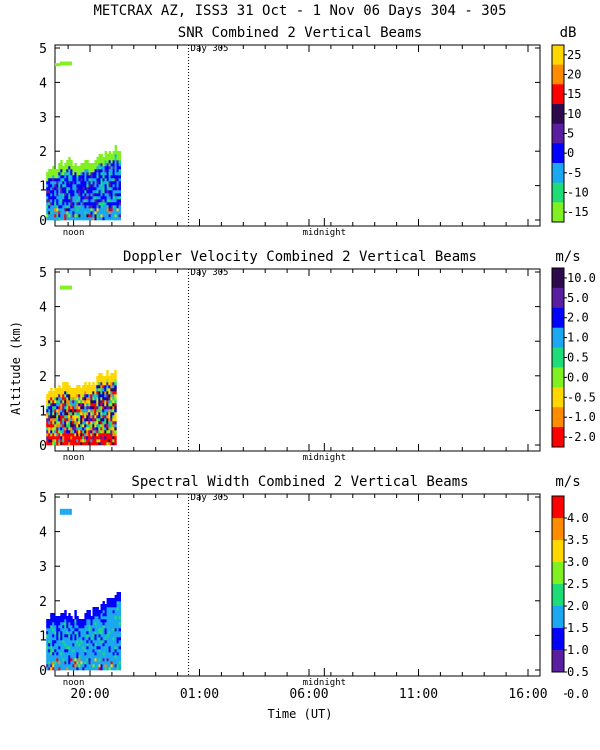 The width and height of the screenshot is (600, 750). What do you see at coordinates (210, 273) in the screenshot?
I see `day-label: Day 305` at bounding box center [210, 273].